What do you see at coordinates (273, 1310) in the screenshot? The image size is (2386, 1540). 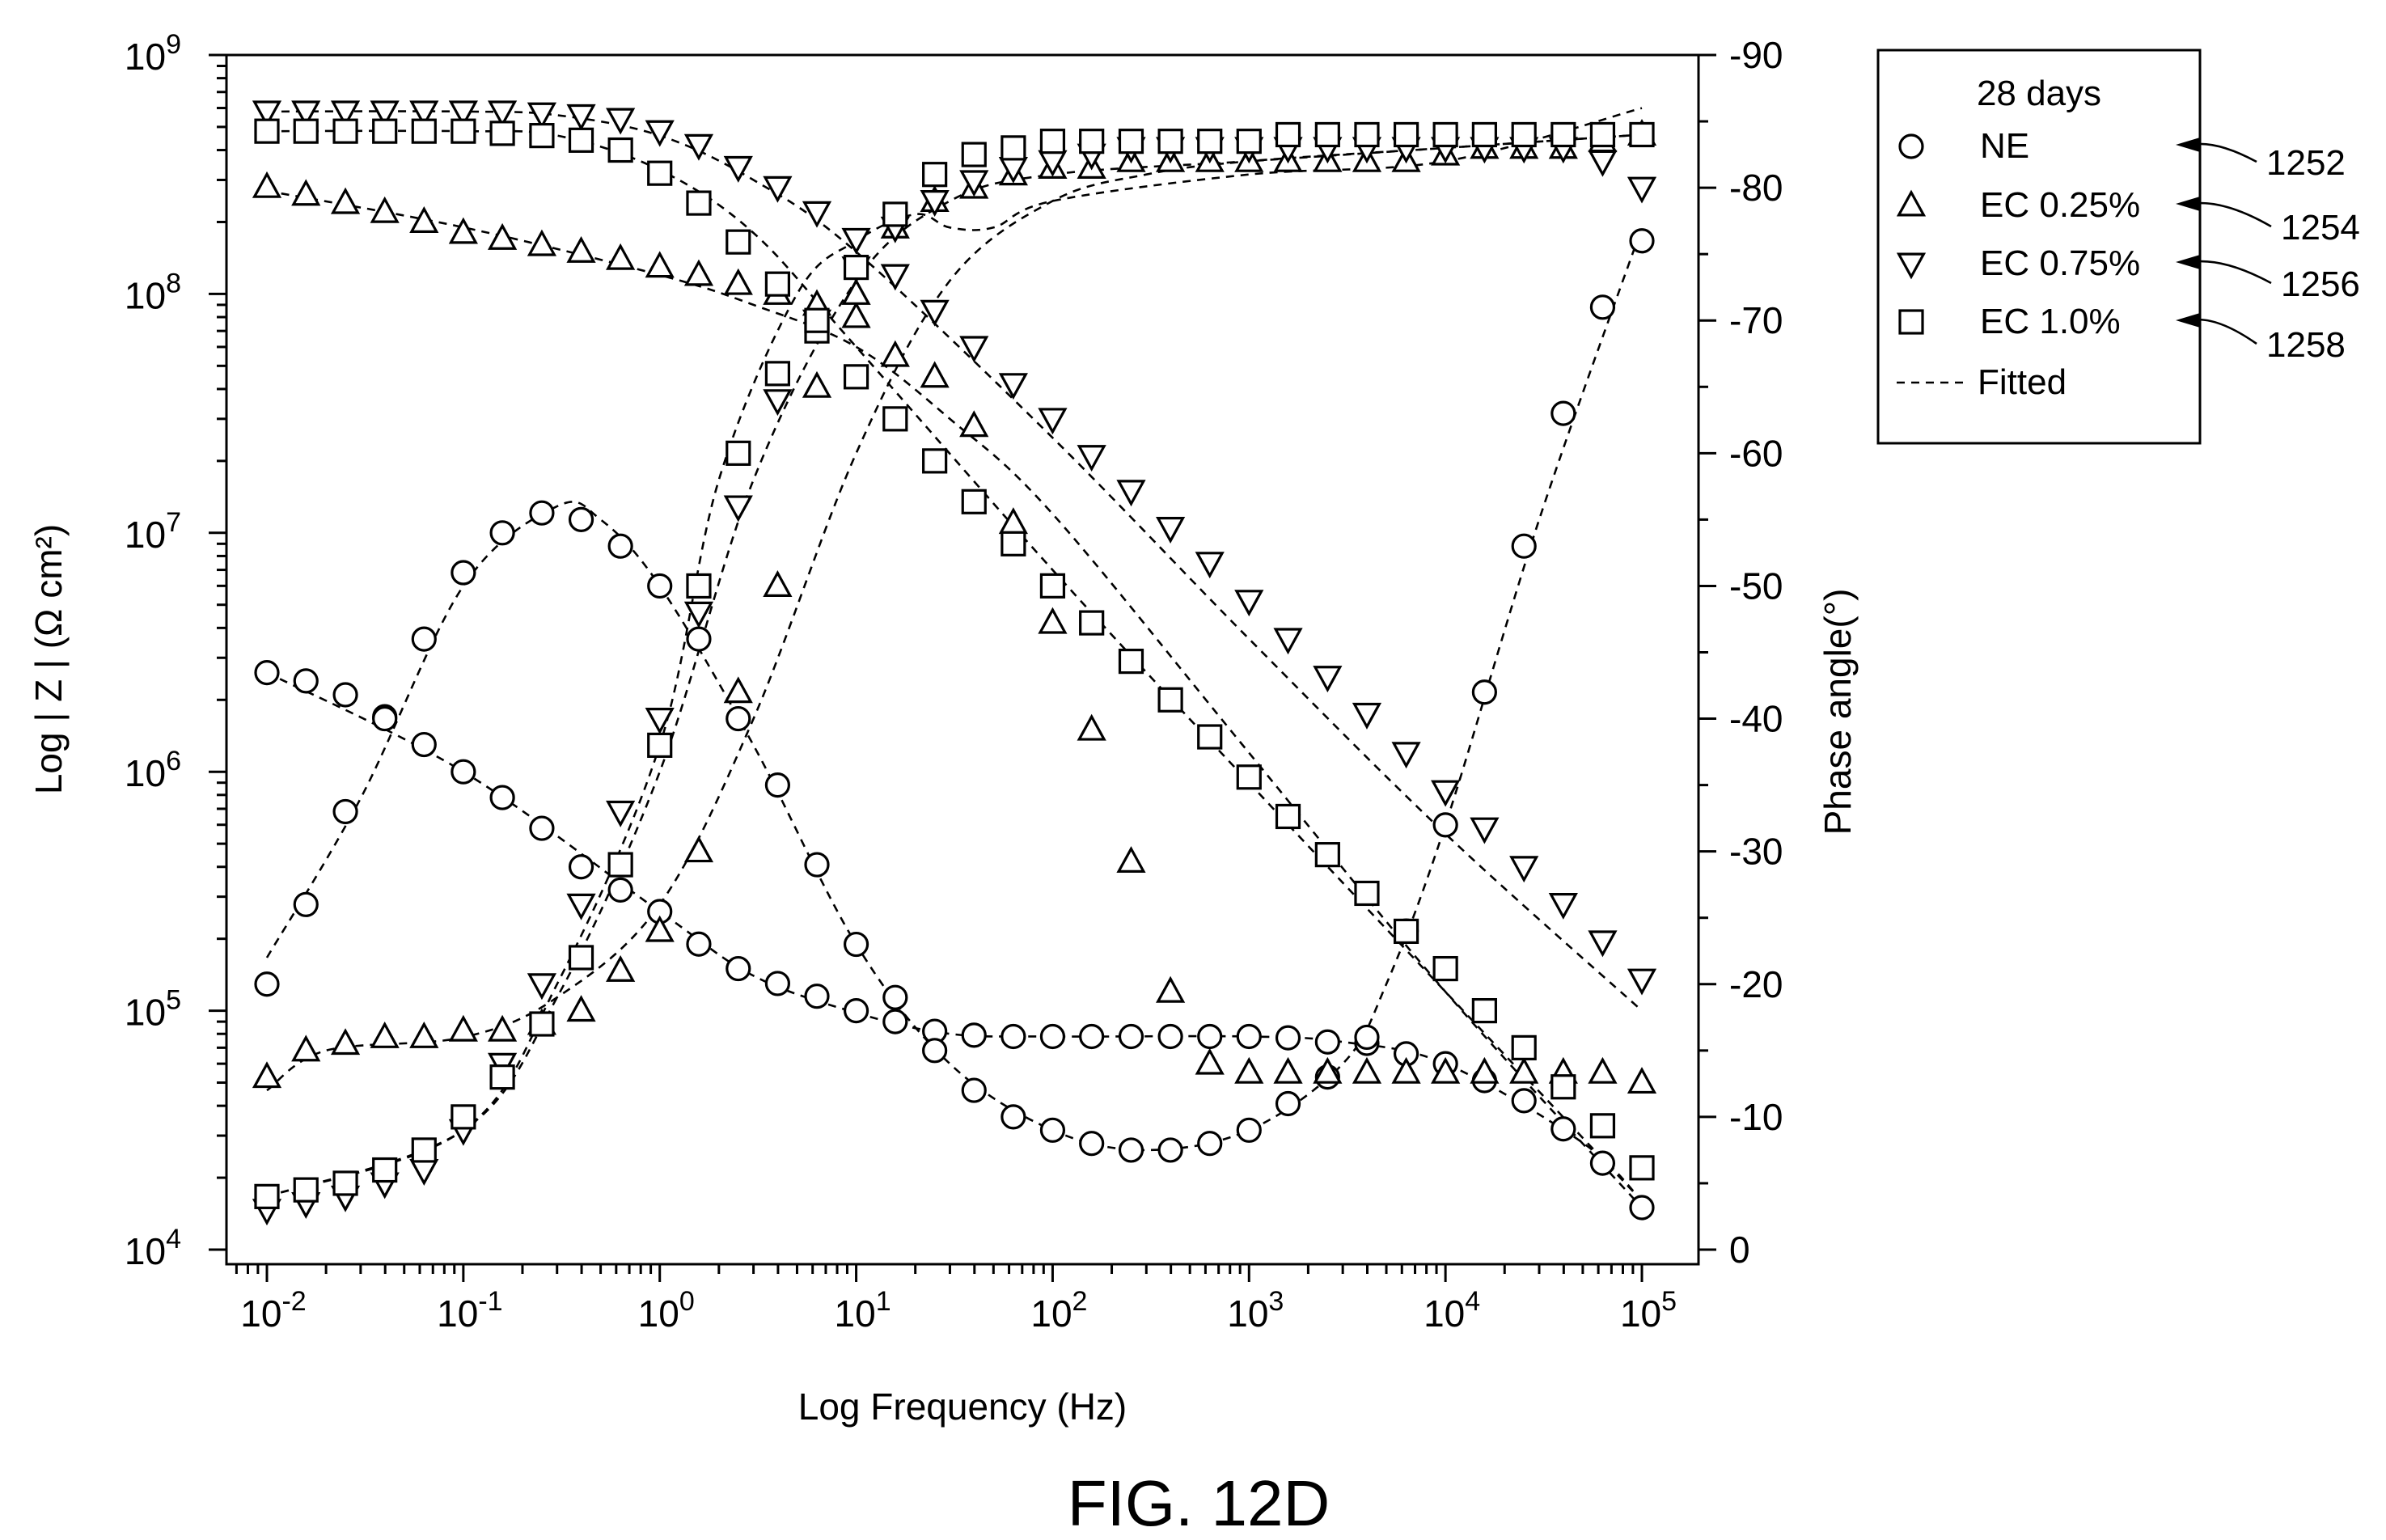 I see `x-tick-label: 10⁻²` at bounding box center [273, 1310].